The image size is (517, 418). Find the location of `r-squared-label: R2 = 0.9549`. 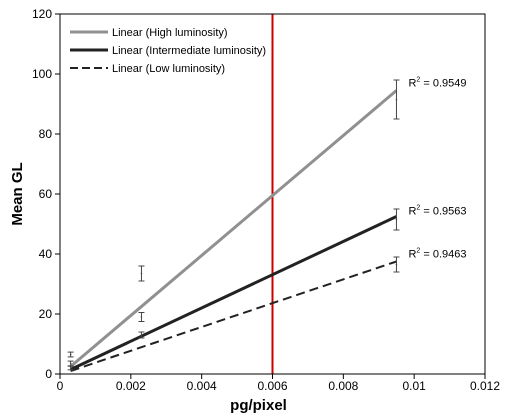

r-squared-label: R2 = 0.9549 is located at coordinates (437, 83).